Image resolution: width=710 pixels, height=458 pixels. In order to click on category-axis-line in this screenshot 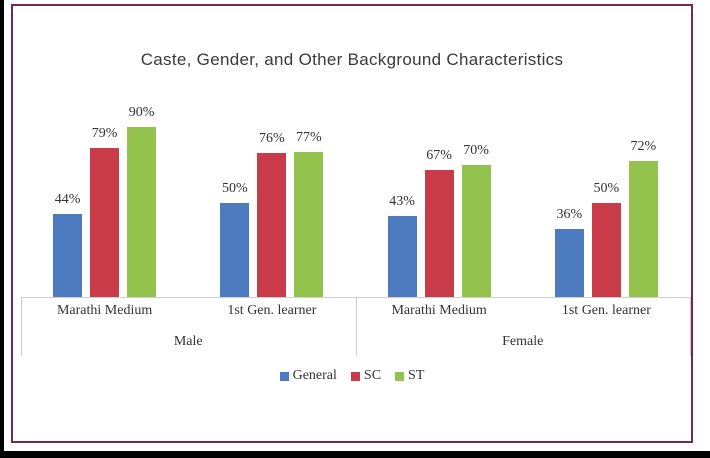, I will do `click(355, 297)`.